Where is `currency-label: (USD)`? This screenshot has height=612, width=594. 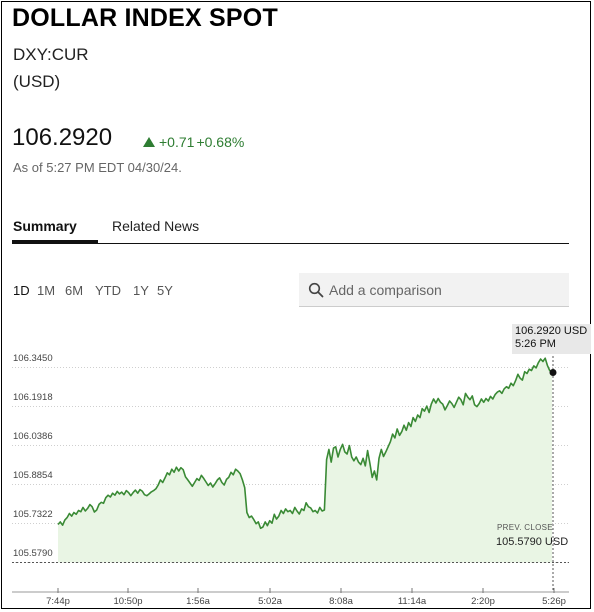 currency-label: (USD) is located at coordinates (37, 81).